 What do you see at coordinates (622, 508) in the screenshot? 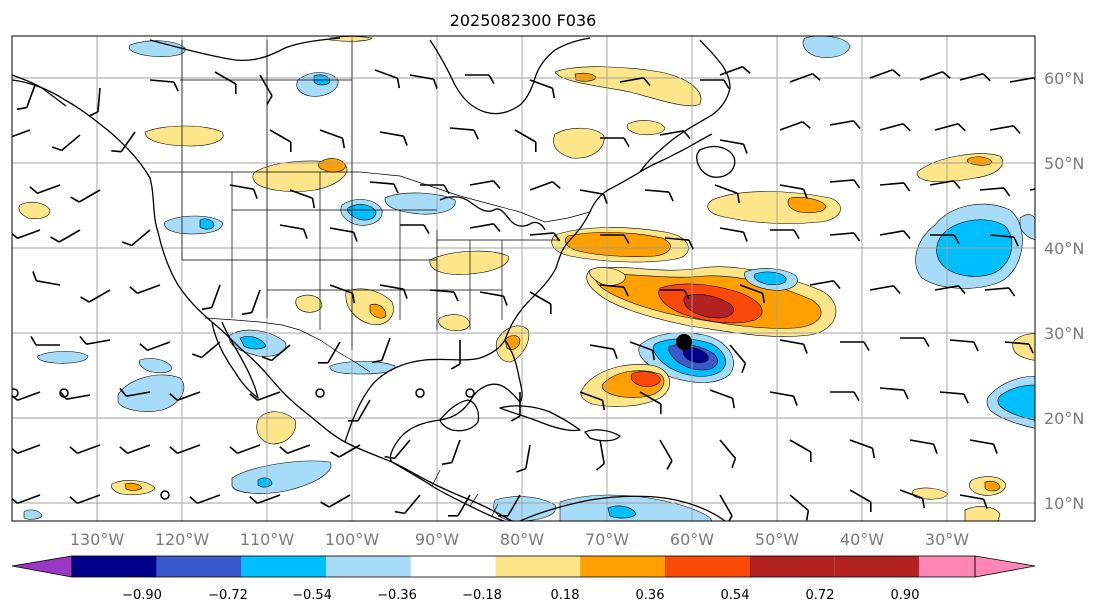
I see `south-america-north` at bounding box center [622, 508].